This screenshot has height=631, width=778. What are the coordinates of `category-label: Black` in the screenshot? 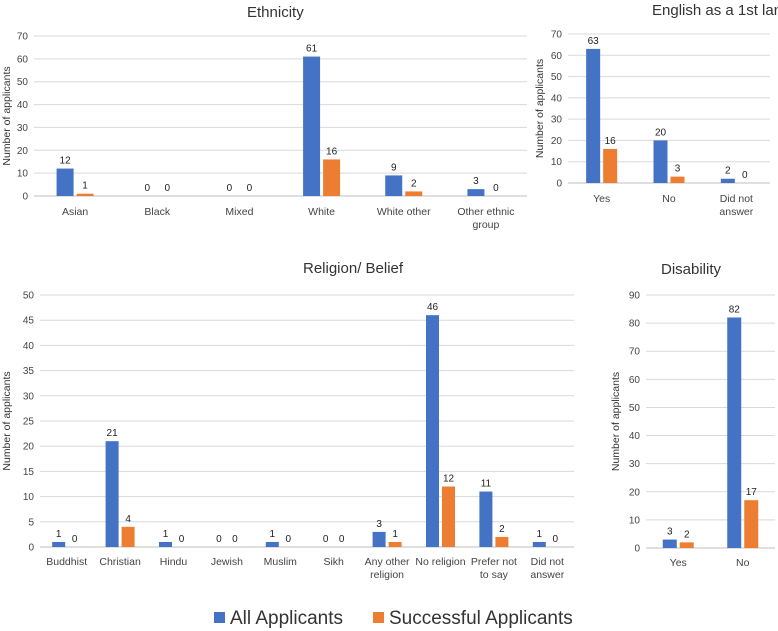 It's located at (157, 212).